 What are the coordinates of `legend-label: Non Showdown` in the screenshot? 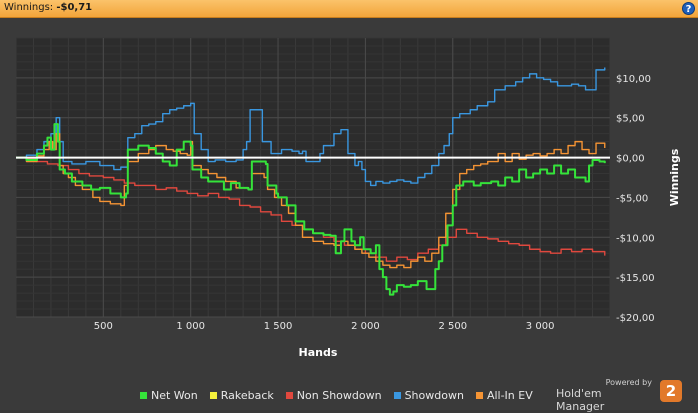 It's located at (339, 395).